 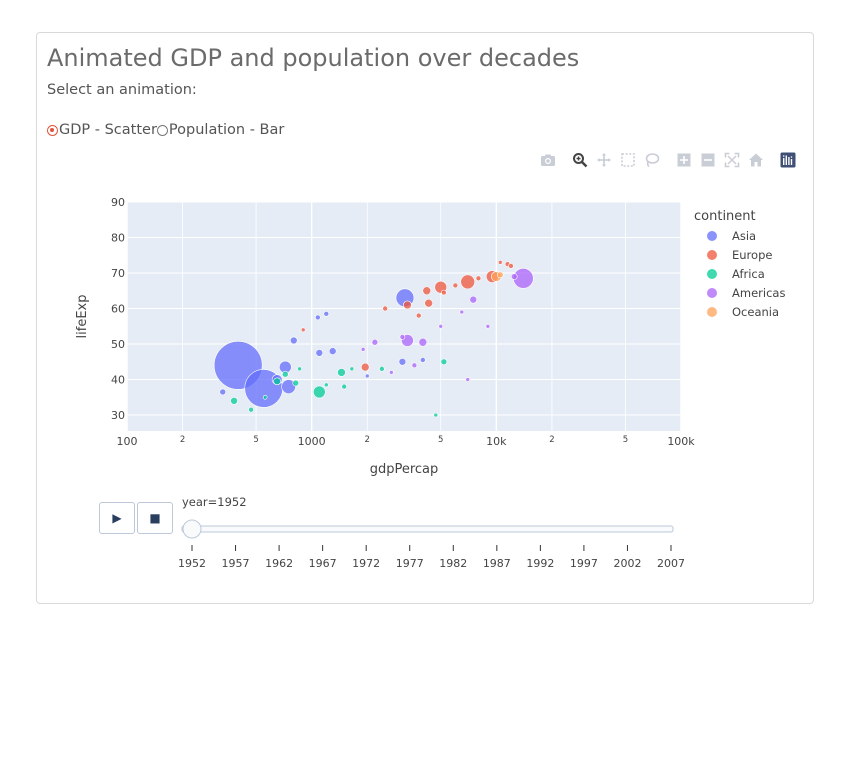 What do you see at coordinates (548, 160) in the screenshot?
I see `camera-icon` at bounding box center [548, 160].